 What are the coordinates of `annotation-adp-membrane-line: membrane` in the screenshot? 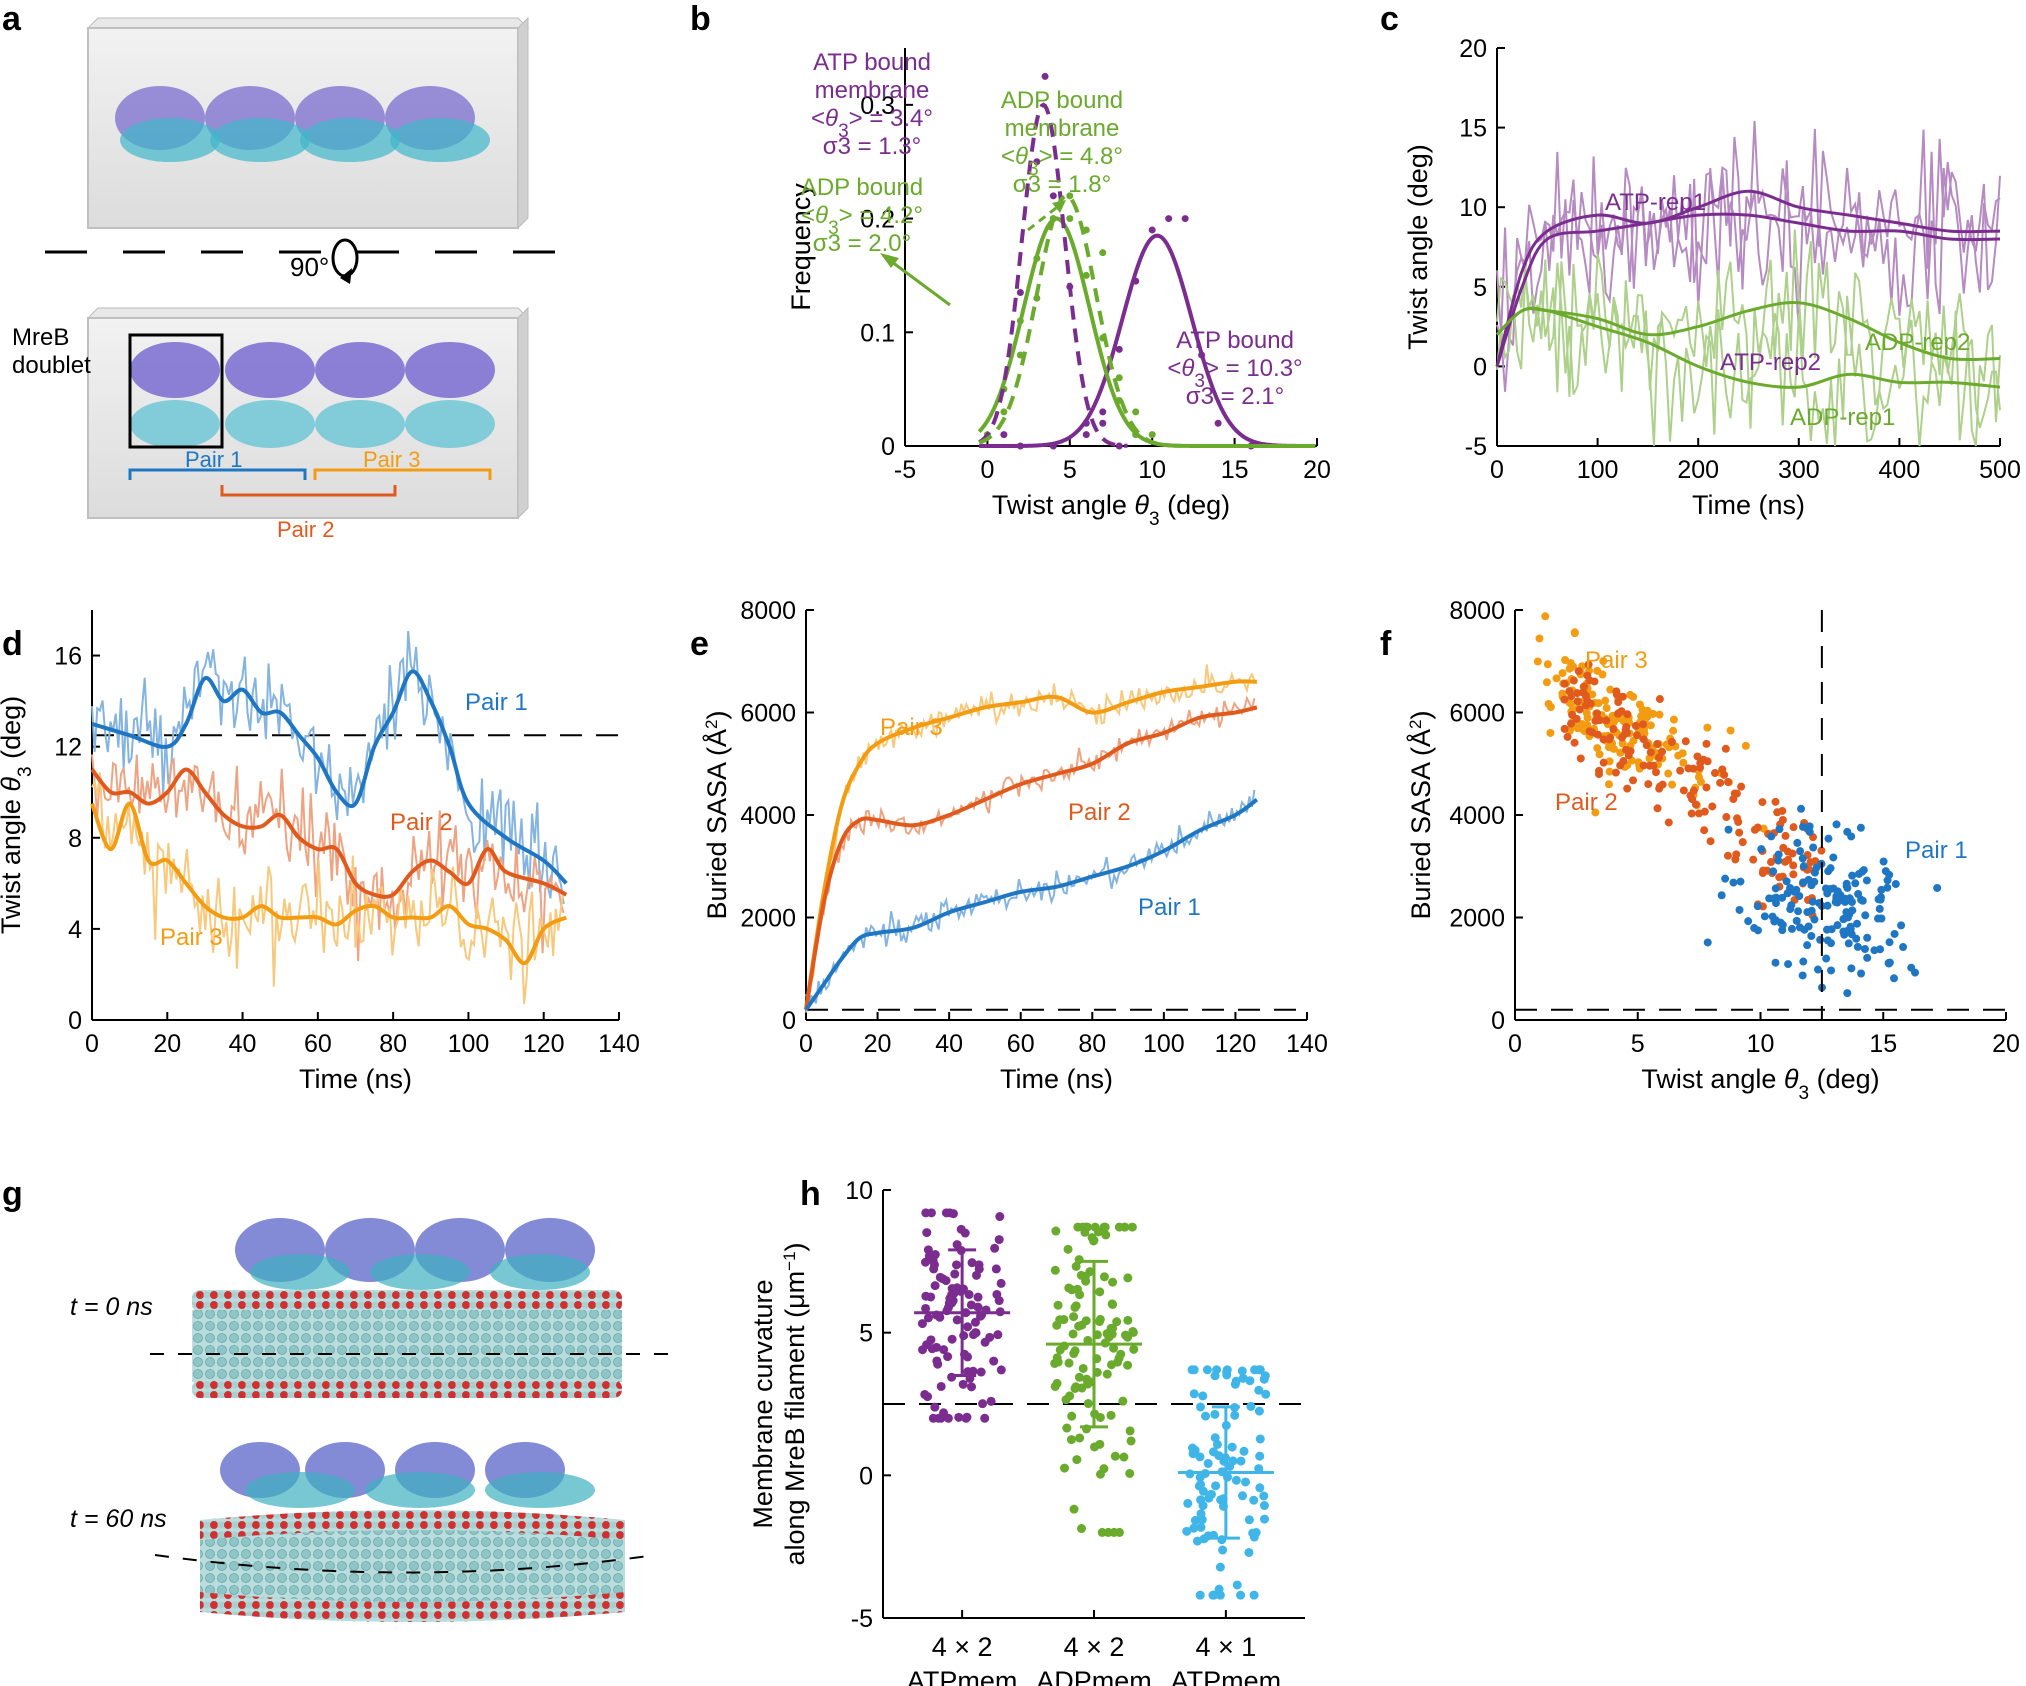 It's located at (1062, 128).